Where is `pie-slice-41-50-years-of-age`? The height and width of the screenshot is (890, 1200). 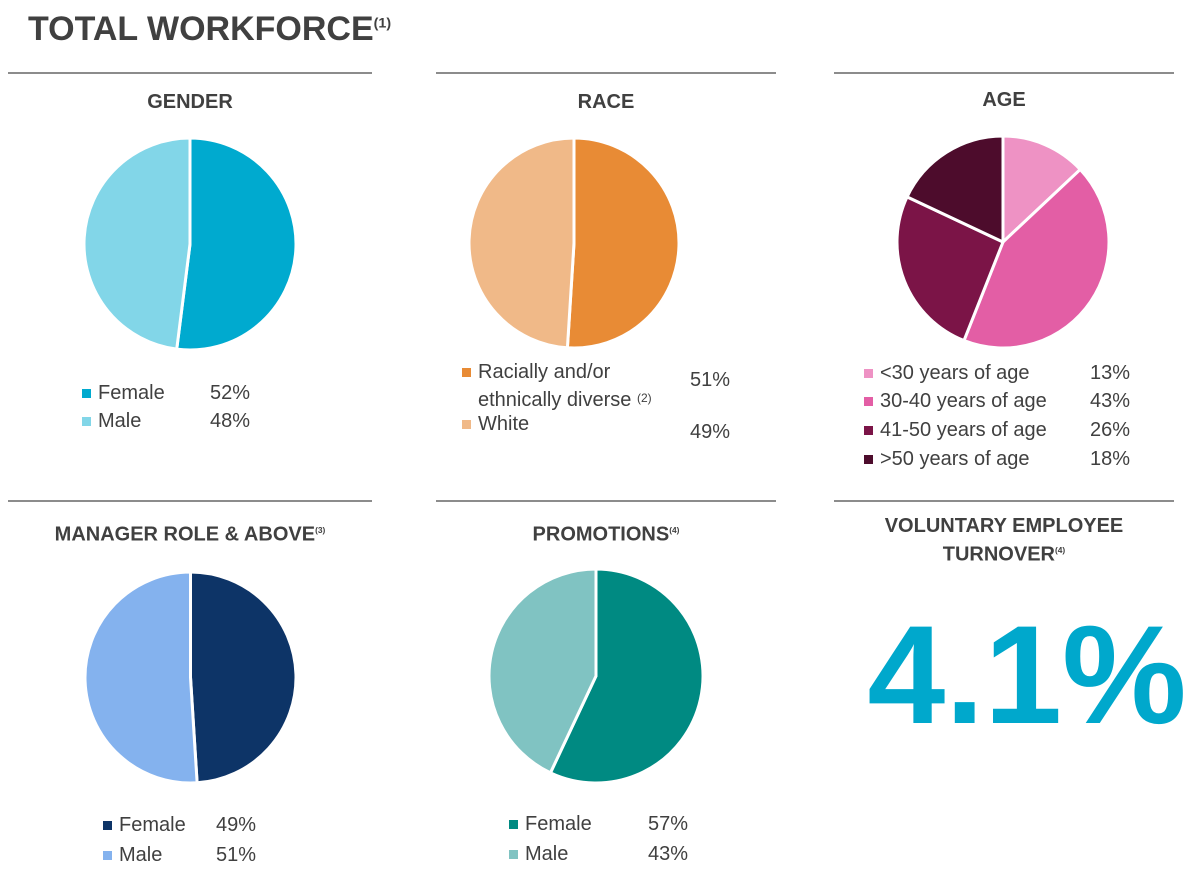
pie-slice-41-50-years-of-age is located at coordinates (950, 269).